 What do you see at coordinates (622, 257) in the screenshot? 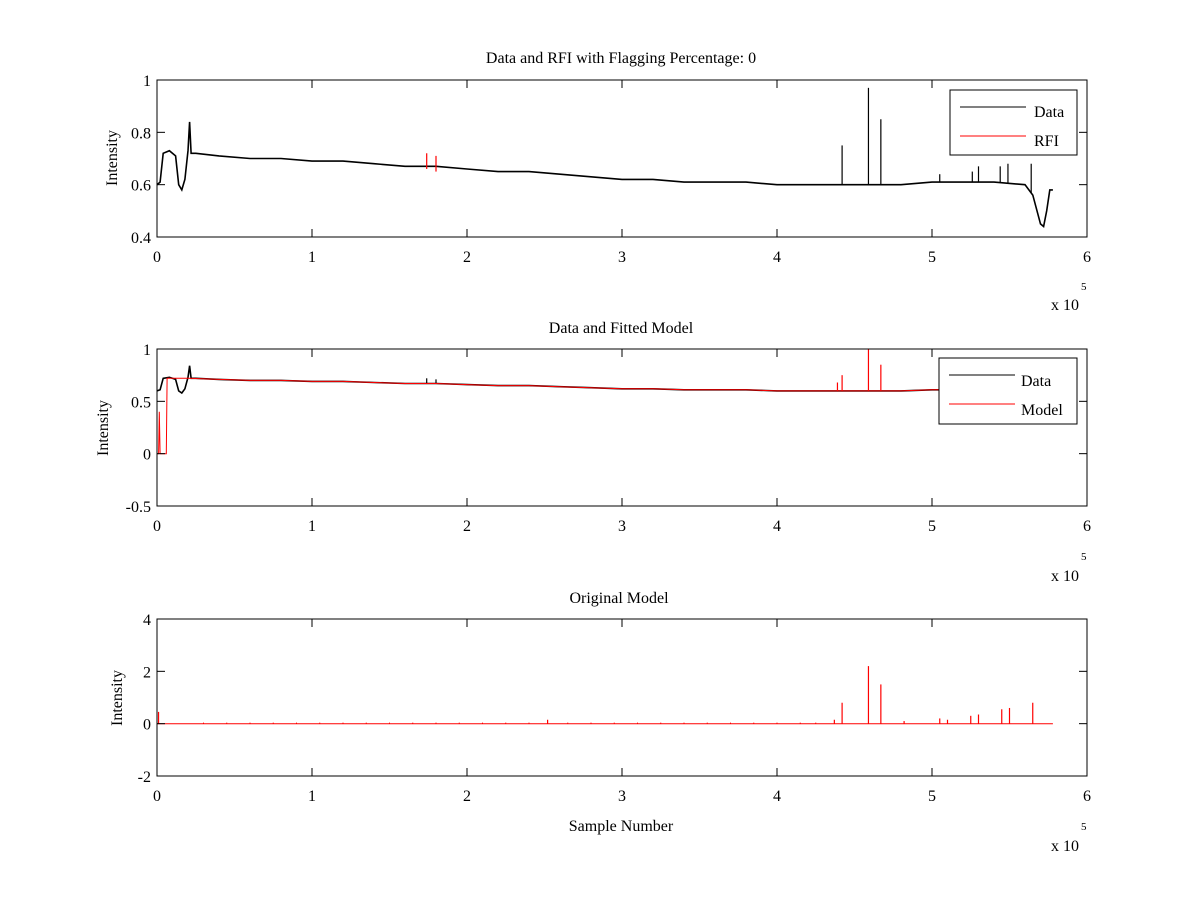
I see `subplot-1-xtick-label: 3` at bounding box center [622, 257].